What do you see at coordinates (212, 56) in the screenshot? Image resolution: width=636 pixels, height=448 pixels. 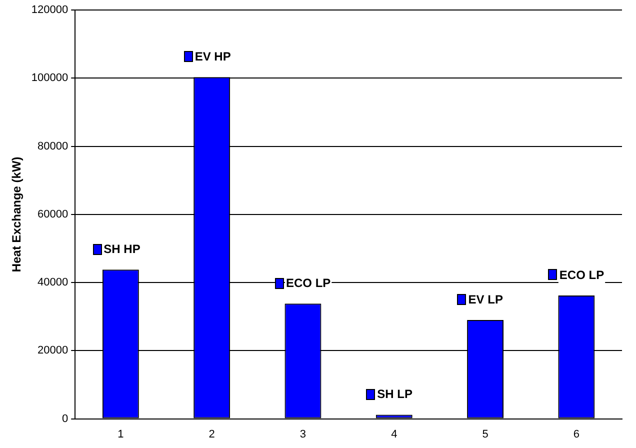 I see `annotation: EV HP` at bounding box center [212, 56].